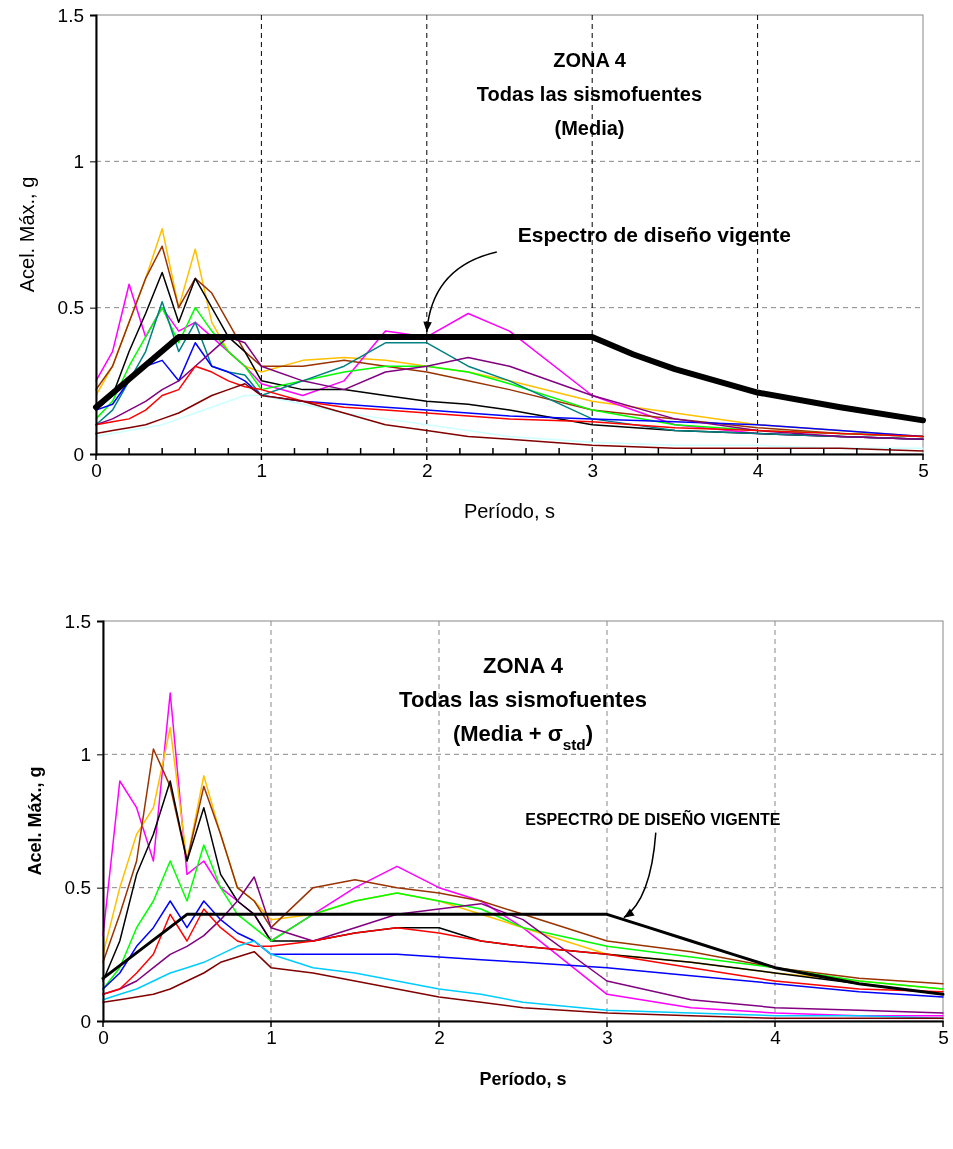 Image resolution: width=953 pixels, height=1149 pixels. What do you see at coordinates (653, 818) in the screenshot?
I see `annotation: ESPECTRO DE DISEÑO VIGENTE` at bounding box center [653, 818].